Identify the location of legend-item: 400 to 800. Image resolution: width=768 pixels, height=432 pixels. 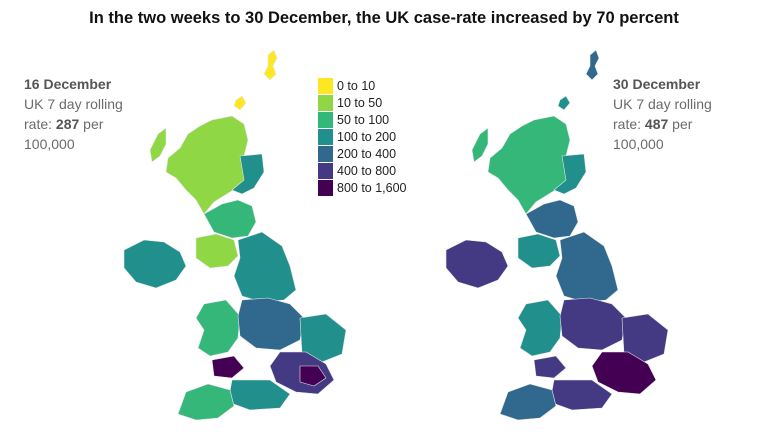
(362, 170).